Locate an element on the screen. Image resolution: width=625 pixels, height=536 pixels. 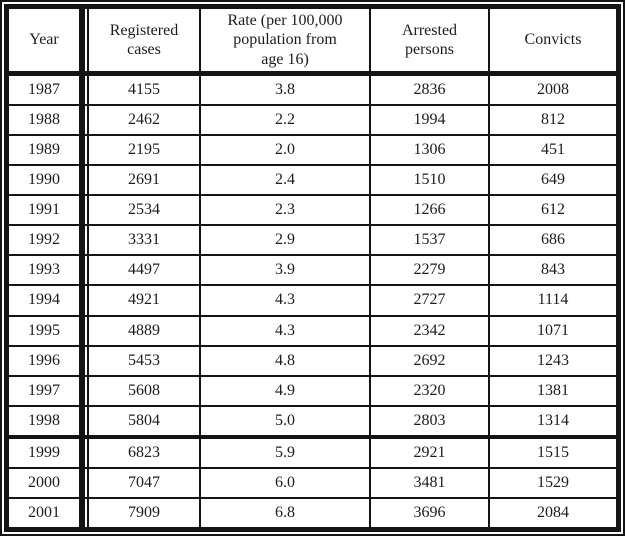
table-row: 1996 5453 4.8 2692 1243 is located at coordinates (312, 361).